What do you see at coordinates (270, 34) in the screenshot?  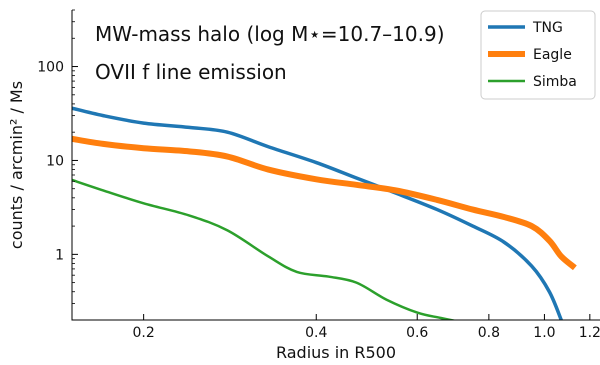 I see `annotation-line-1: MW-mass halo (log M⋆=10.7–10.9)` at bounding box center [270, 34].